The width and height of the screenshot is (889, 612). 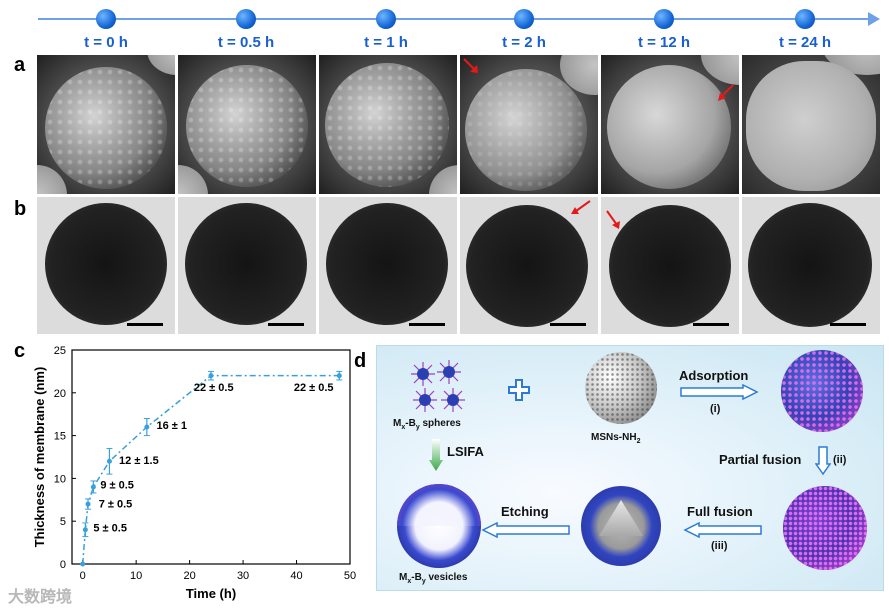 I want to click on x-tick-label: 50, so click(x=350, y=576).